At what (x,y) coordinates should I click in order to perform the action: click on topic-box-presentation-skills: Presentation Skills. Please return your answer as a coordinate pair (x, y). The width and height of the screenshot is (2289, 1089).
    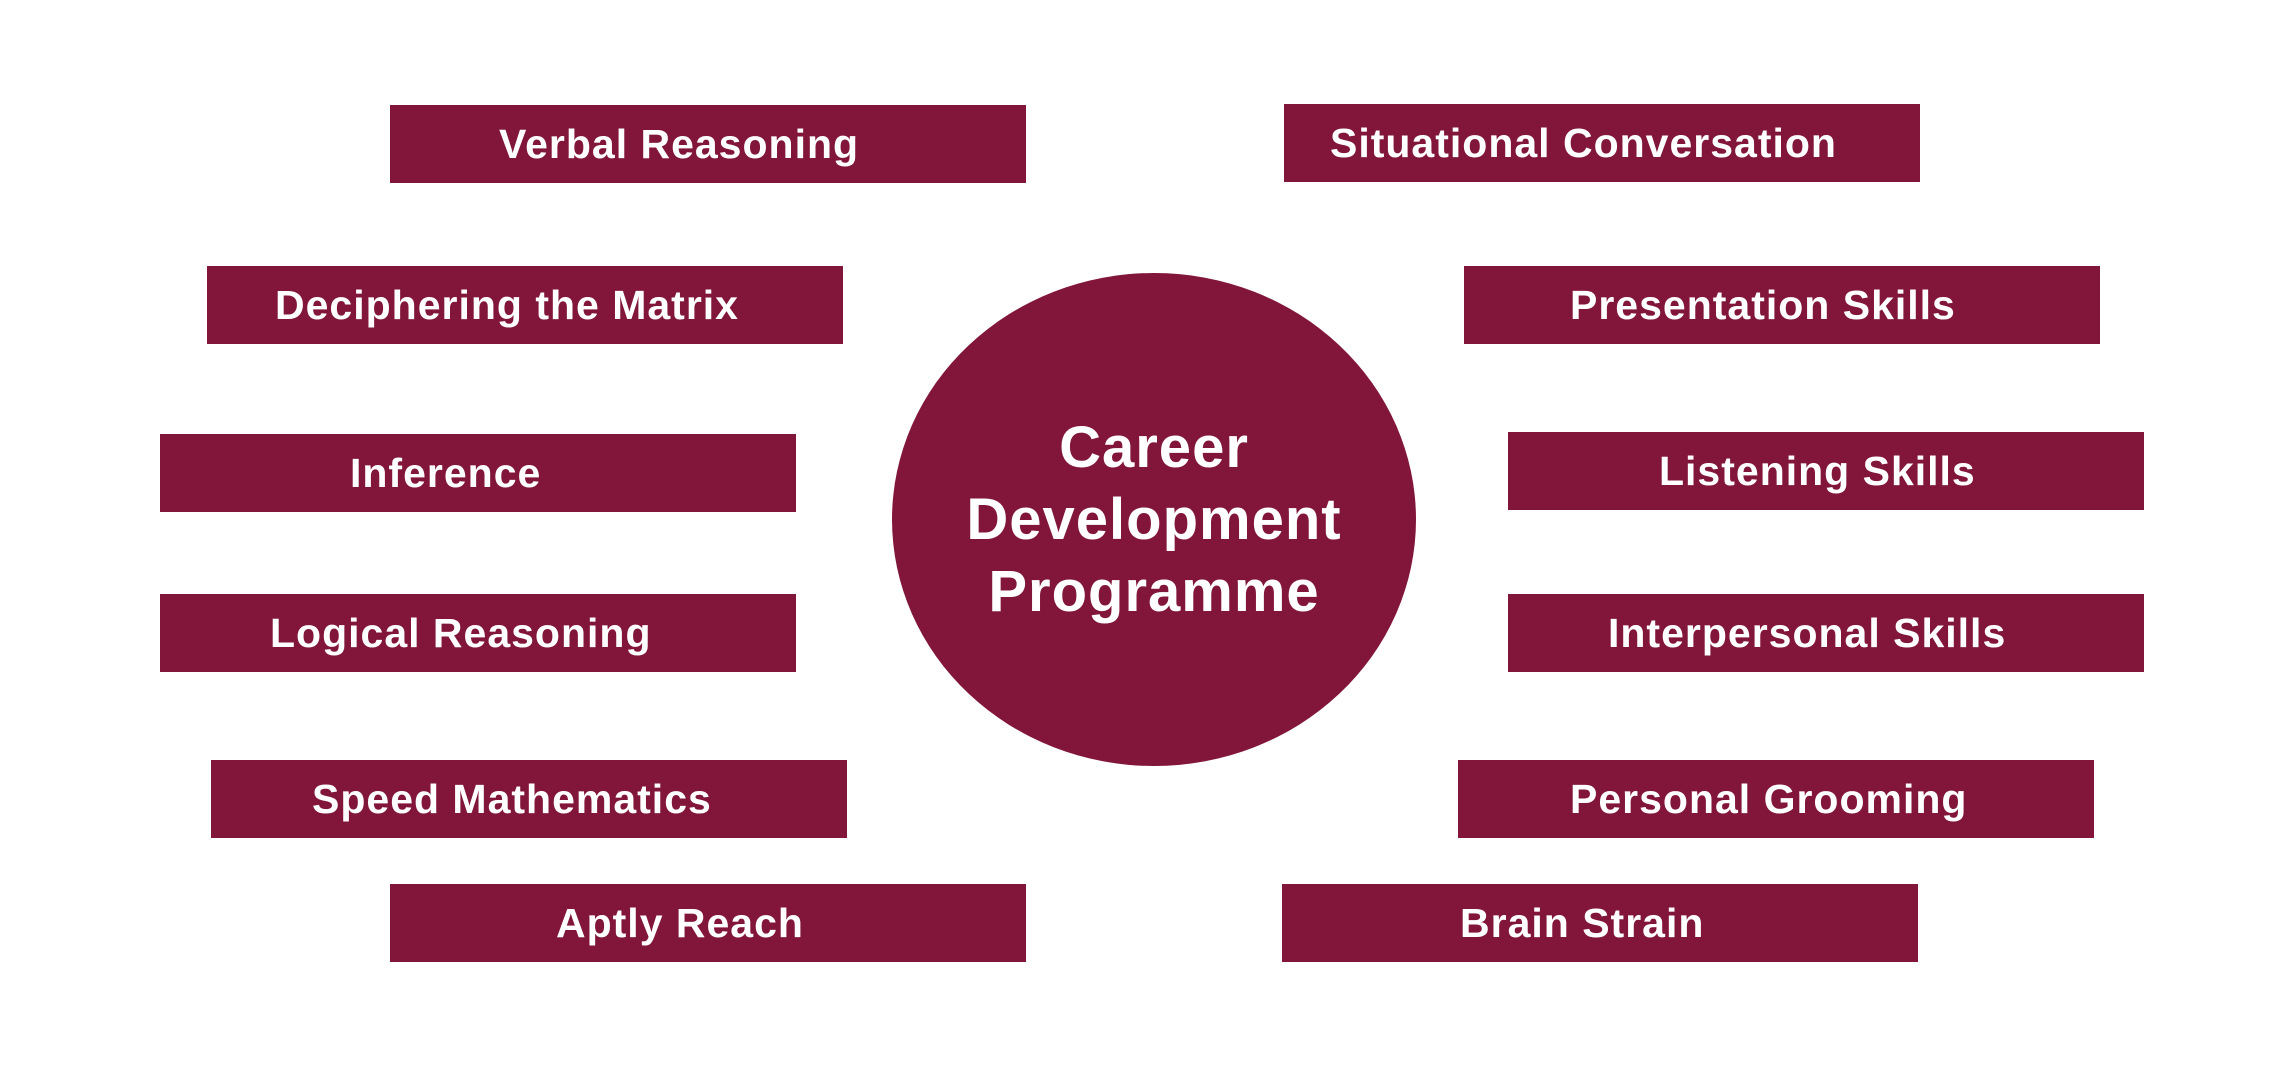
    Looking at the image, I should click on (1782, 305).